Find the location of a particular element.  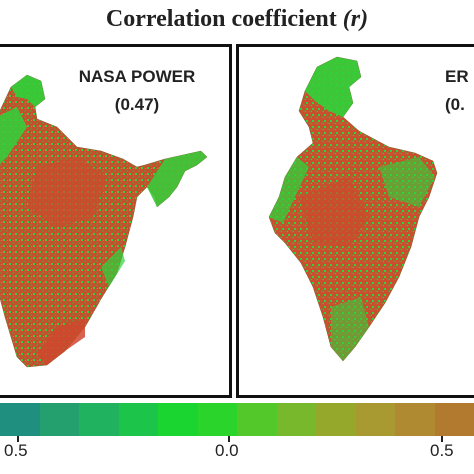

title-text: Correlation coefficient is located at coordinates (221, 19).